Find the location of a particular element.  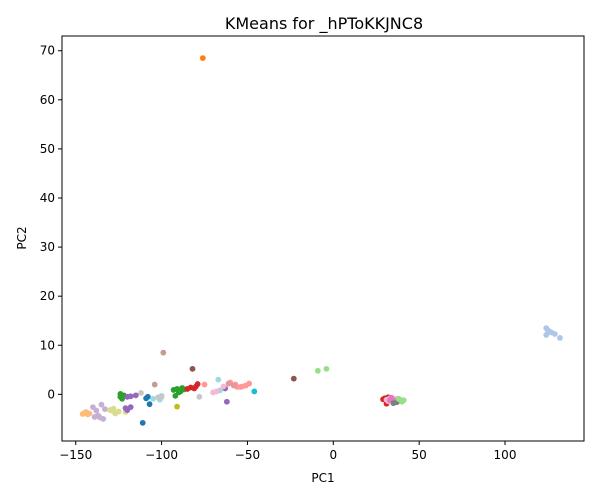

y-tick-label: 50 is located at coordinates (47, 149).